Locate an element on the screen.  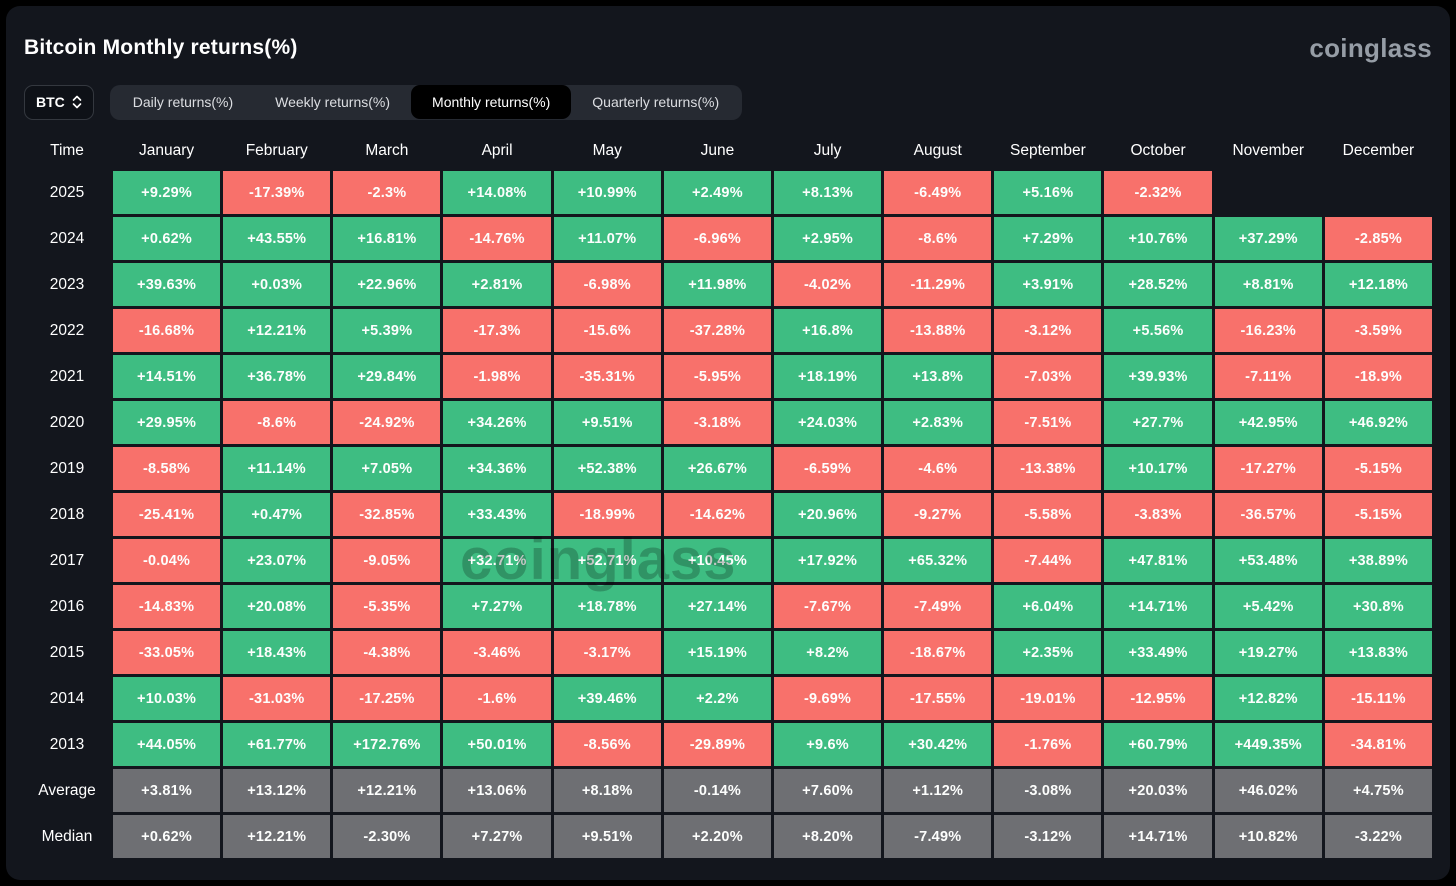
return-cell: +3.81% is located at coordinates (167, 790).